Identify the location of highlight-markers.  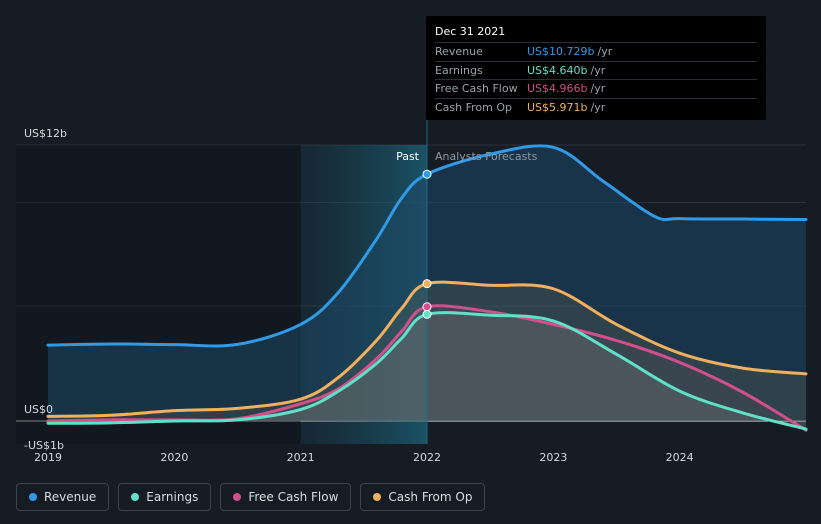
(427, 244).